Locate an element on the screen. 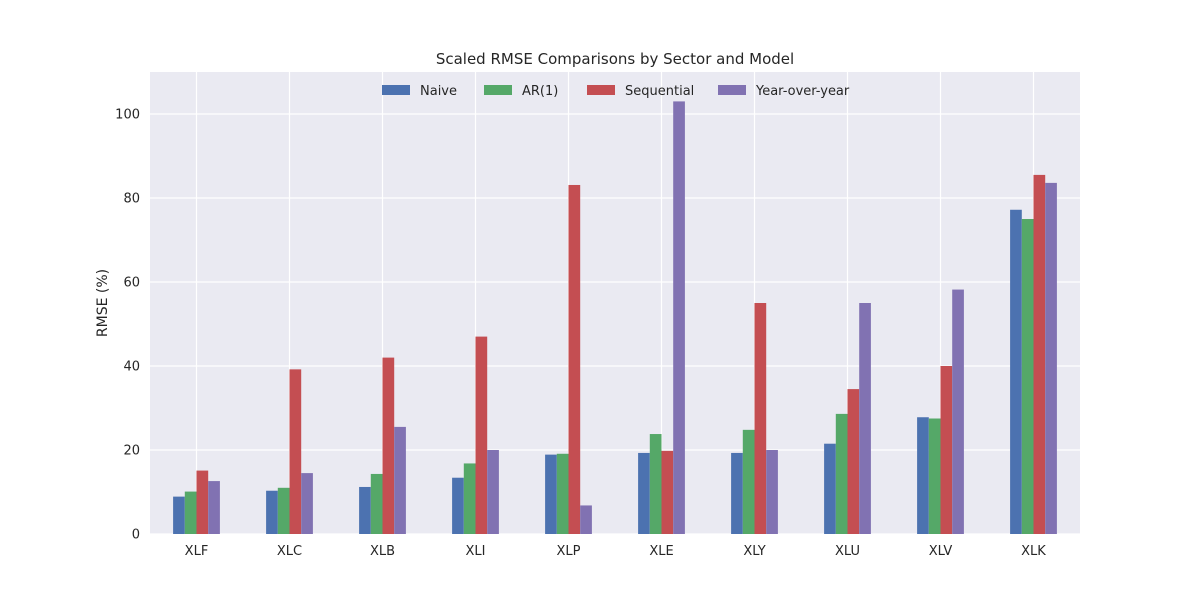 Image resolution: width=1200 pixels, height=600 pixels. x-tick-label: XLY is located at coordinates (754, 551).